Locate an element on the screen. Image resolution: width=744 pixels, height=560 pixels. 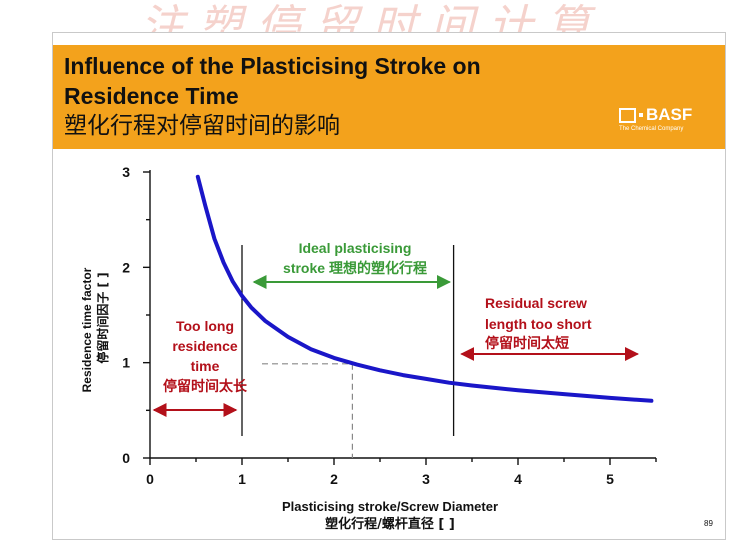
page-number: 89 is located at coordinates (708, 523).